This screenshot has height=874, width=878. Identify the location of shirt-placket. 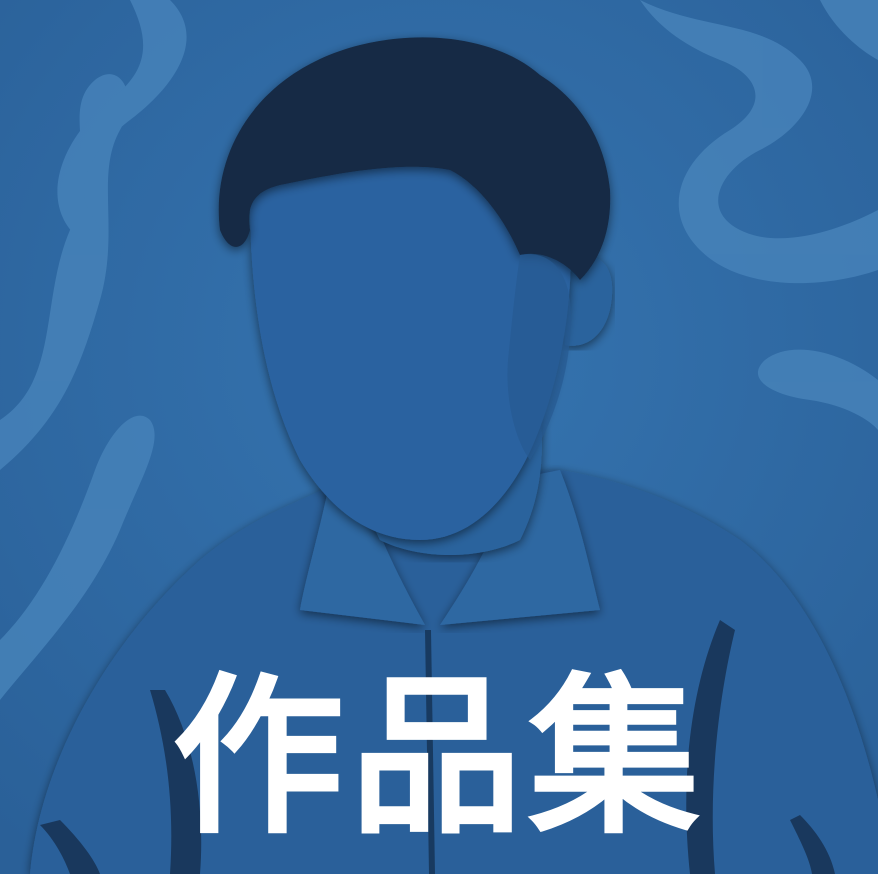
(430, 751).